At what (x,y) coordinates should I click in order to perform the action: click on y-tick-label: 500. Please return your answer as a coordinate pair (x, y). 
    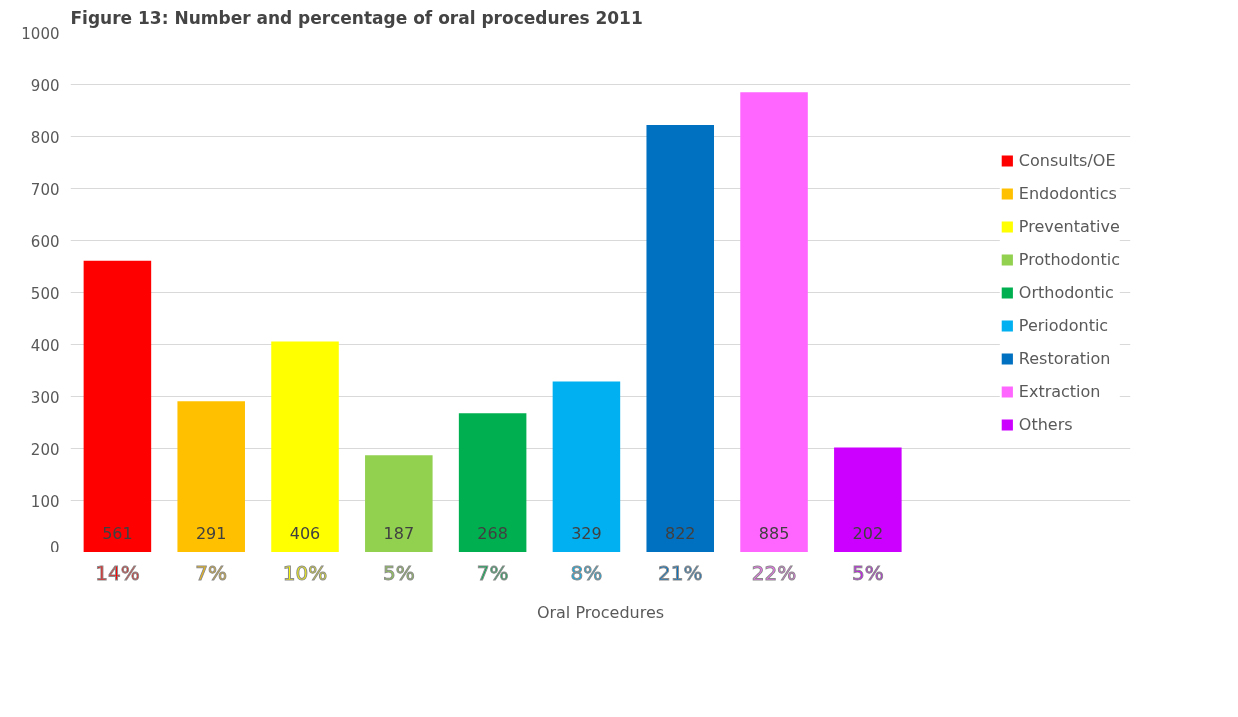
    Looking at the image, I should click on (45, 293).